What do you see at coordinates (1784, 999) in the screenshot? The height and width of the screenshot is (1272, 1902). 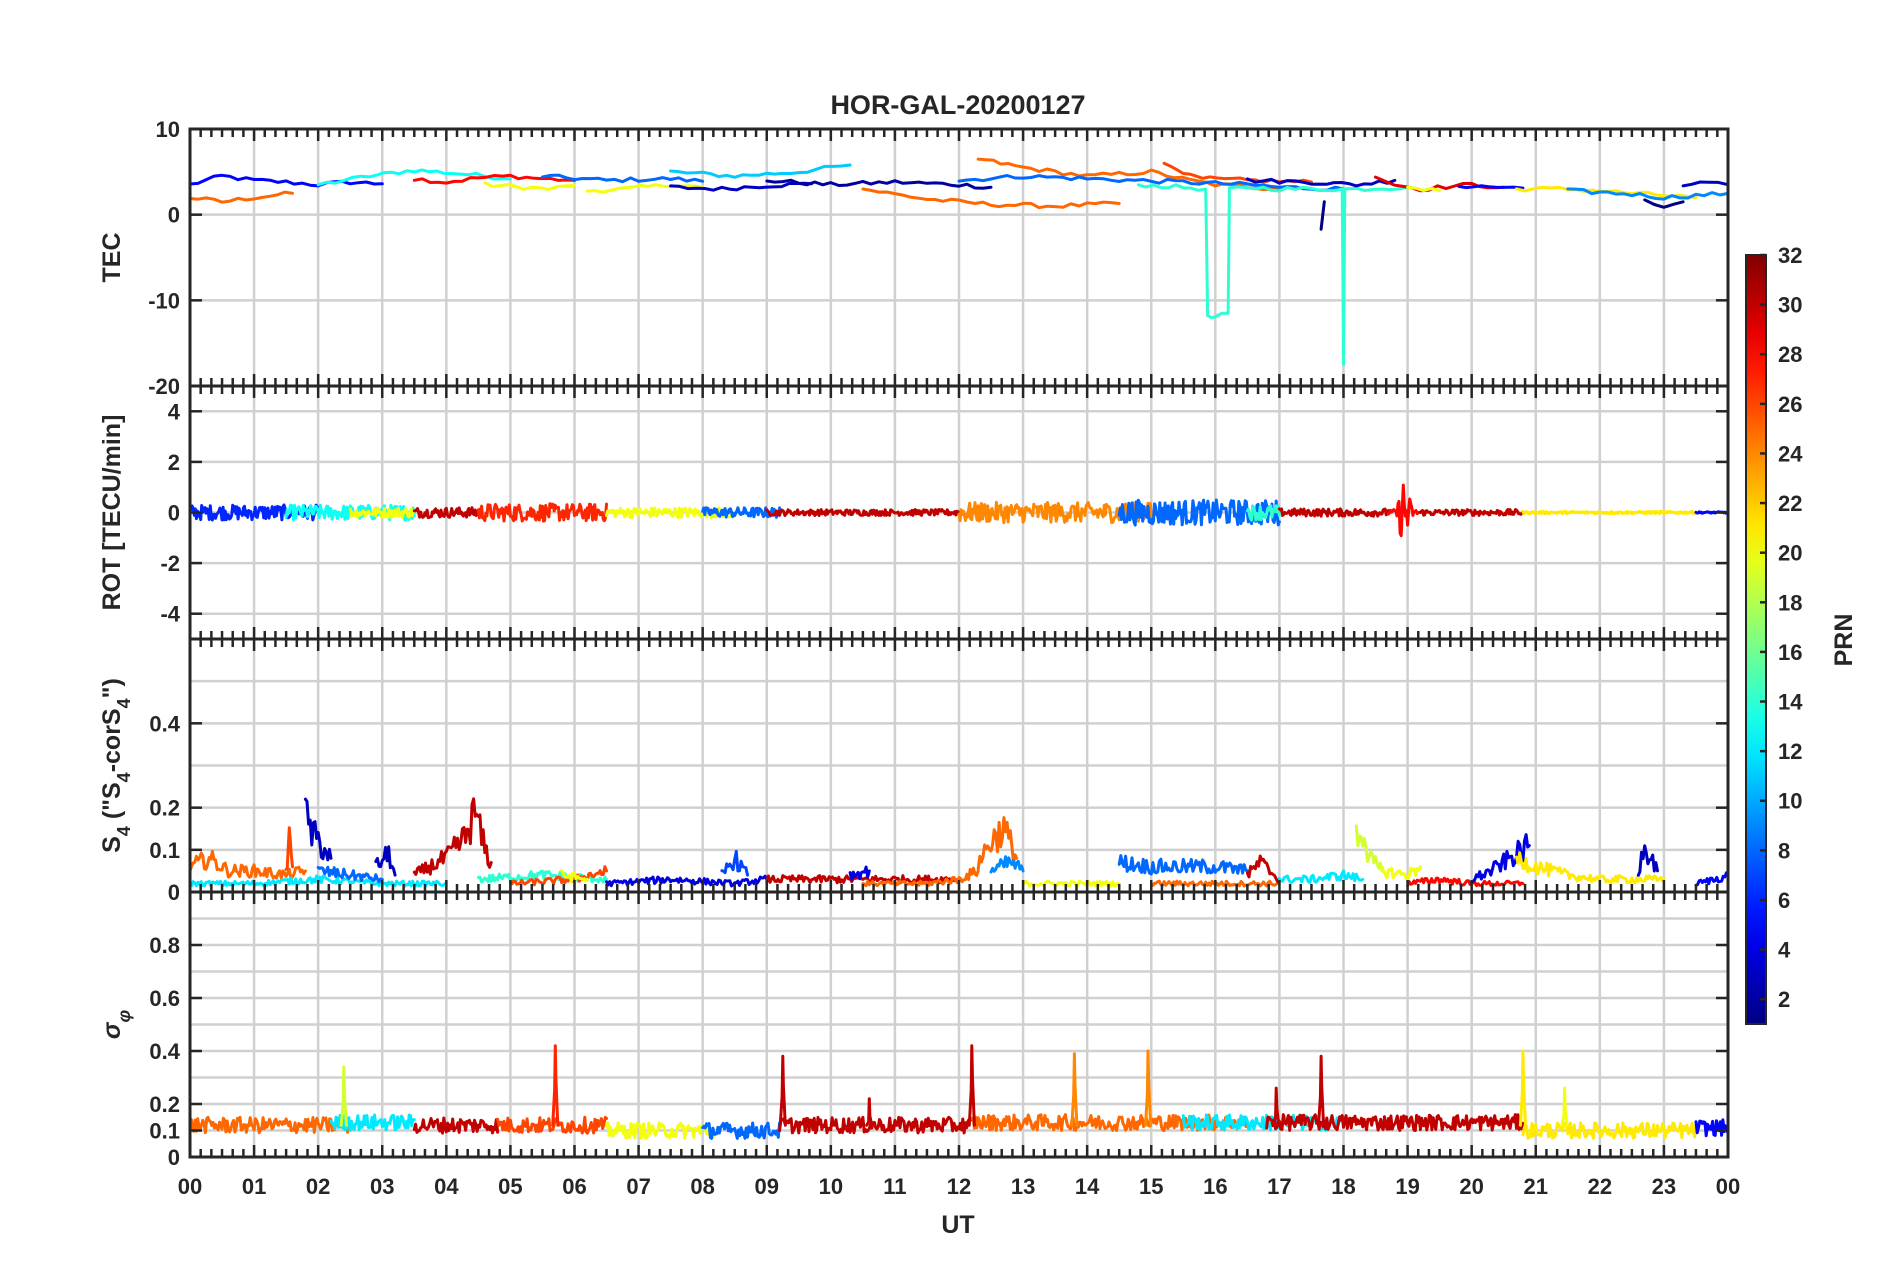 I see `colorbar-tick-label: 2` at bounding box center [1784, 999].